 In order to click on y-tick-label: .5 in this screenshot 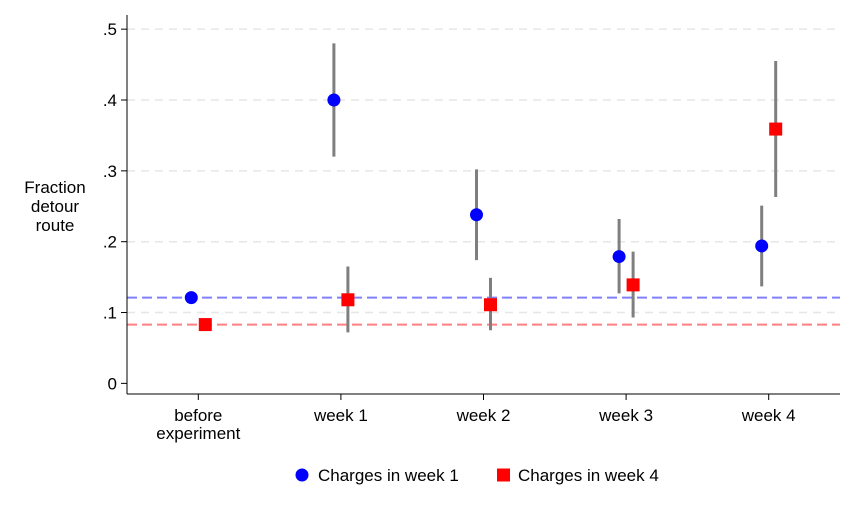, I will do `click(110, 29)`.